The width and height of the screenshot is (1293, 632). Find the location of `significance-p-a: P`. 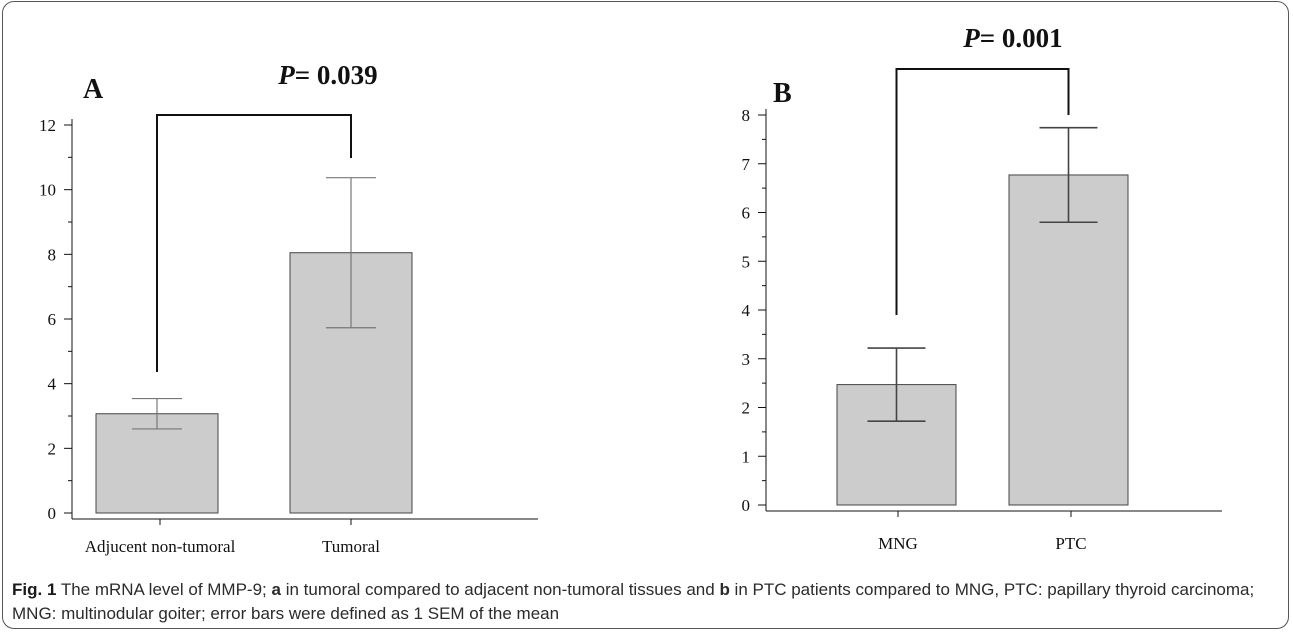

significance-p-a: P is located at coordinates (286, 75).